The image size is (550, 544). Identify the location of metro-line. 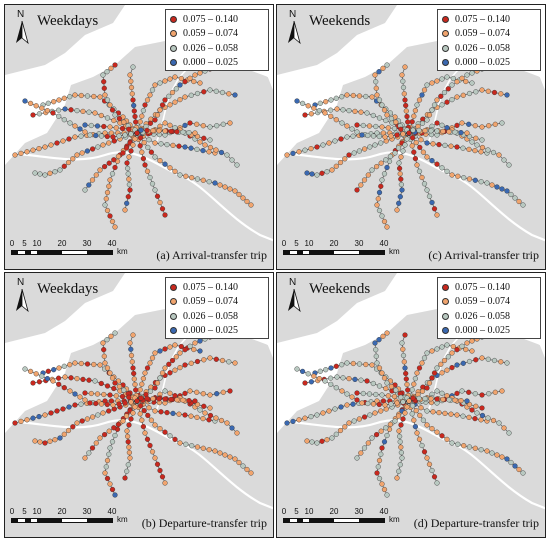
(131, 439).